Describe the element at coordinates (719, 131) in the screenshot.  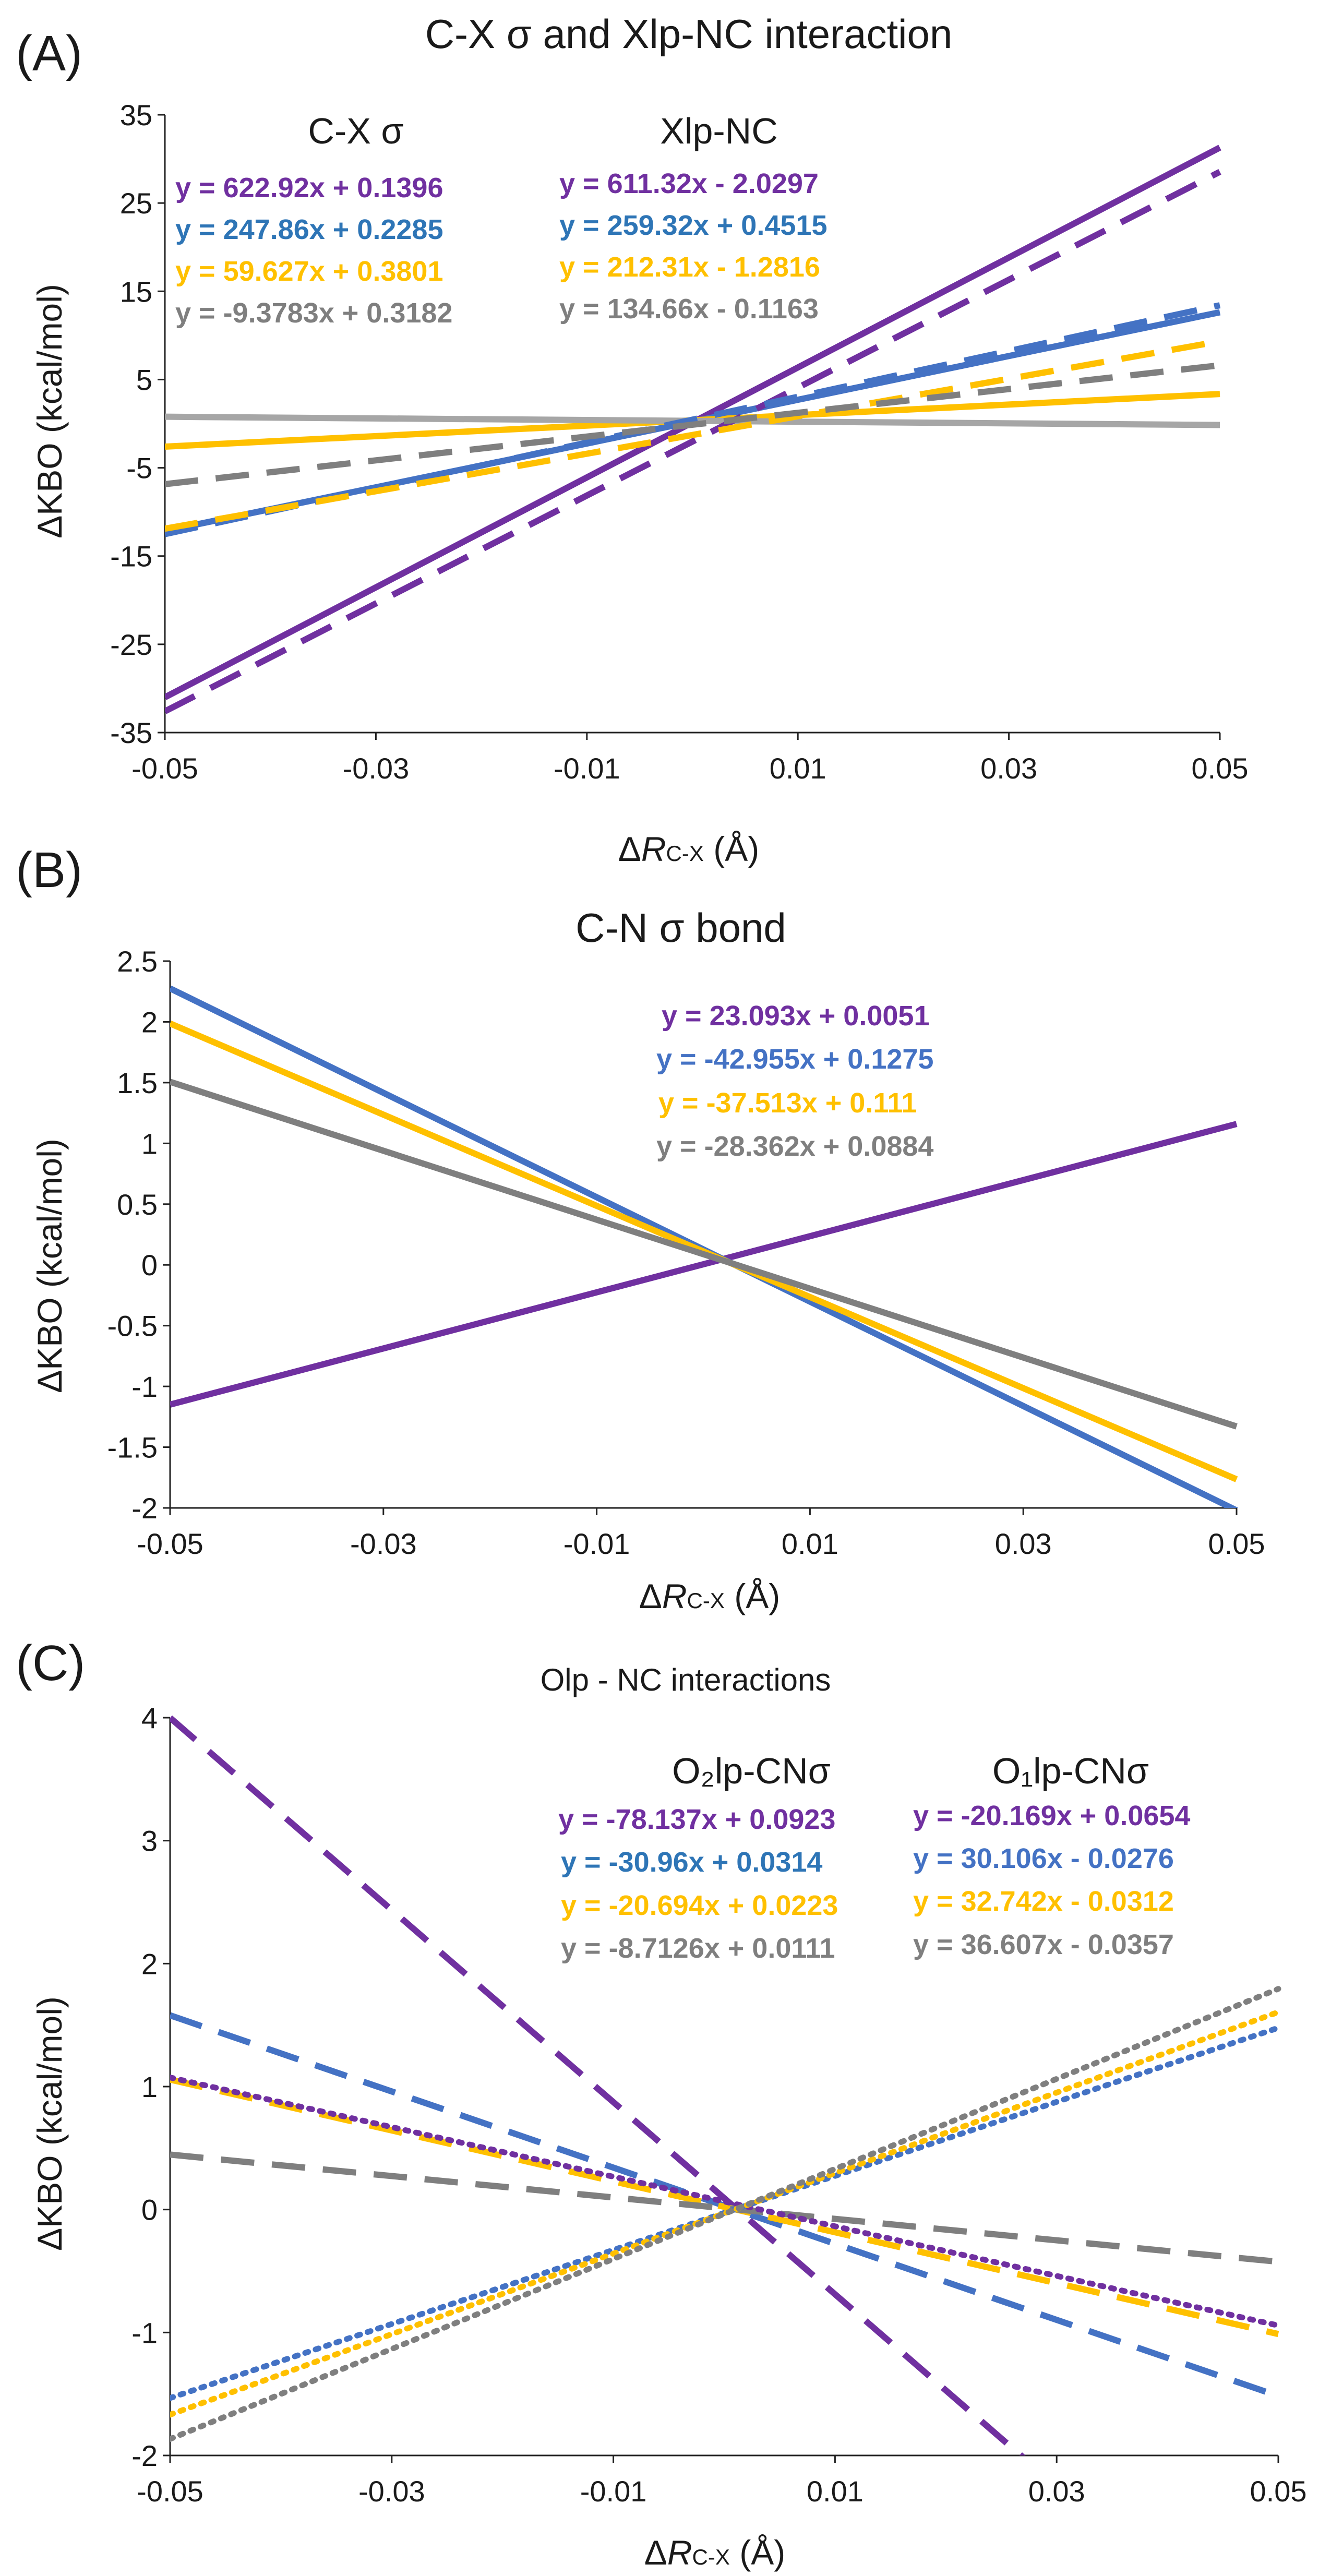
I see `panel-a-group-xlp: Xlp-NC` at that location.